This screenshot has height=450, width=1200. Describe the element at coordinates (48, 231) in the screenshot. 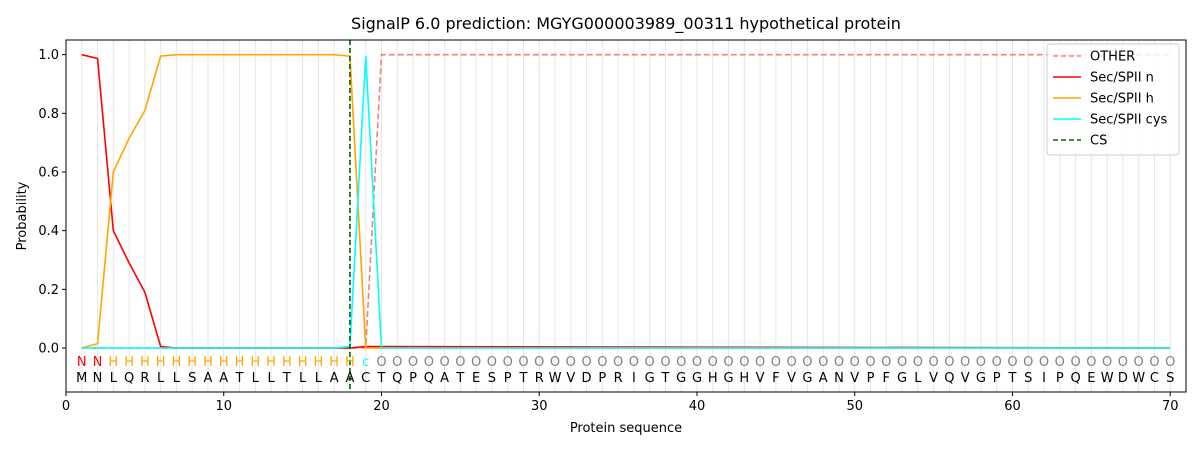

I see `y-tick-label: 0.4` at that location.